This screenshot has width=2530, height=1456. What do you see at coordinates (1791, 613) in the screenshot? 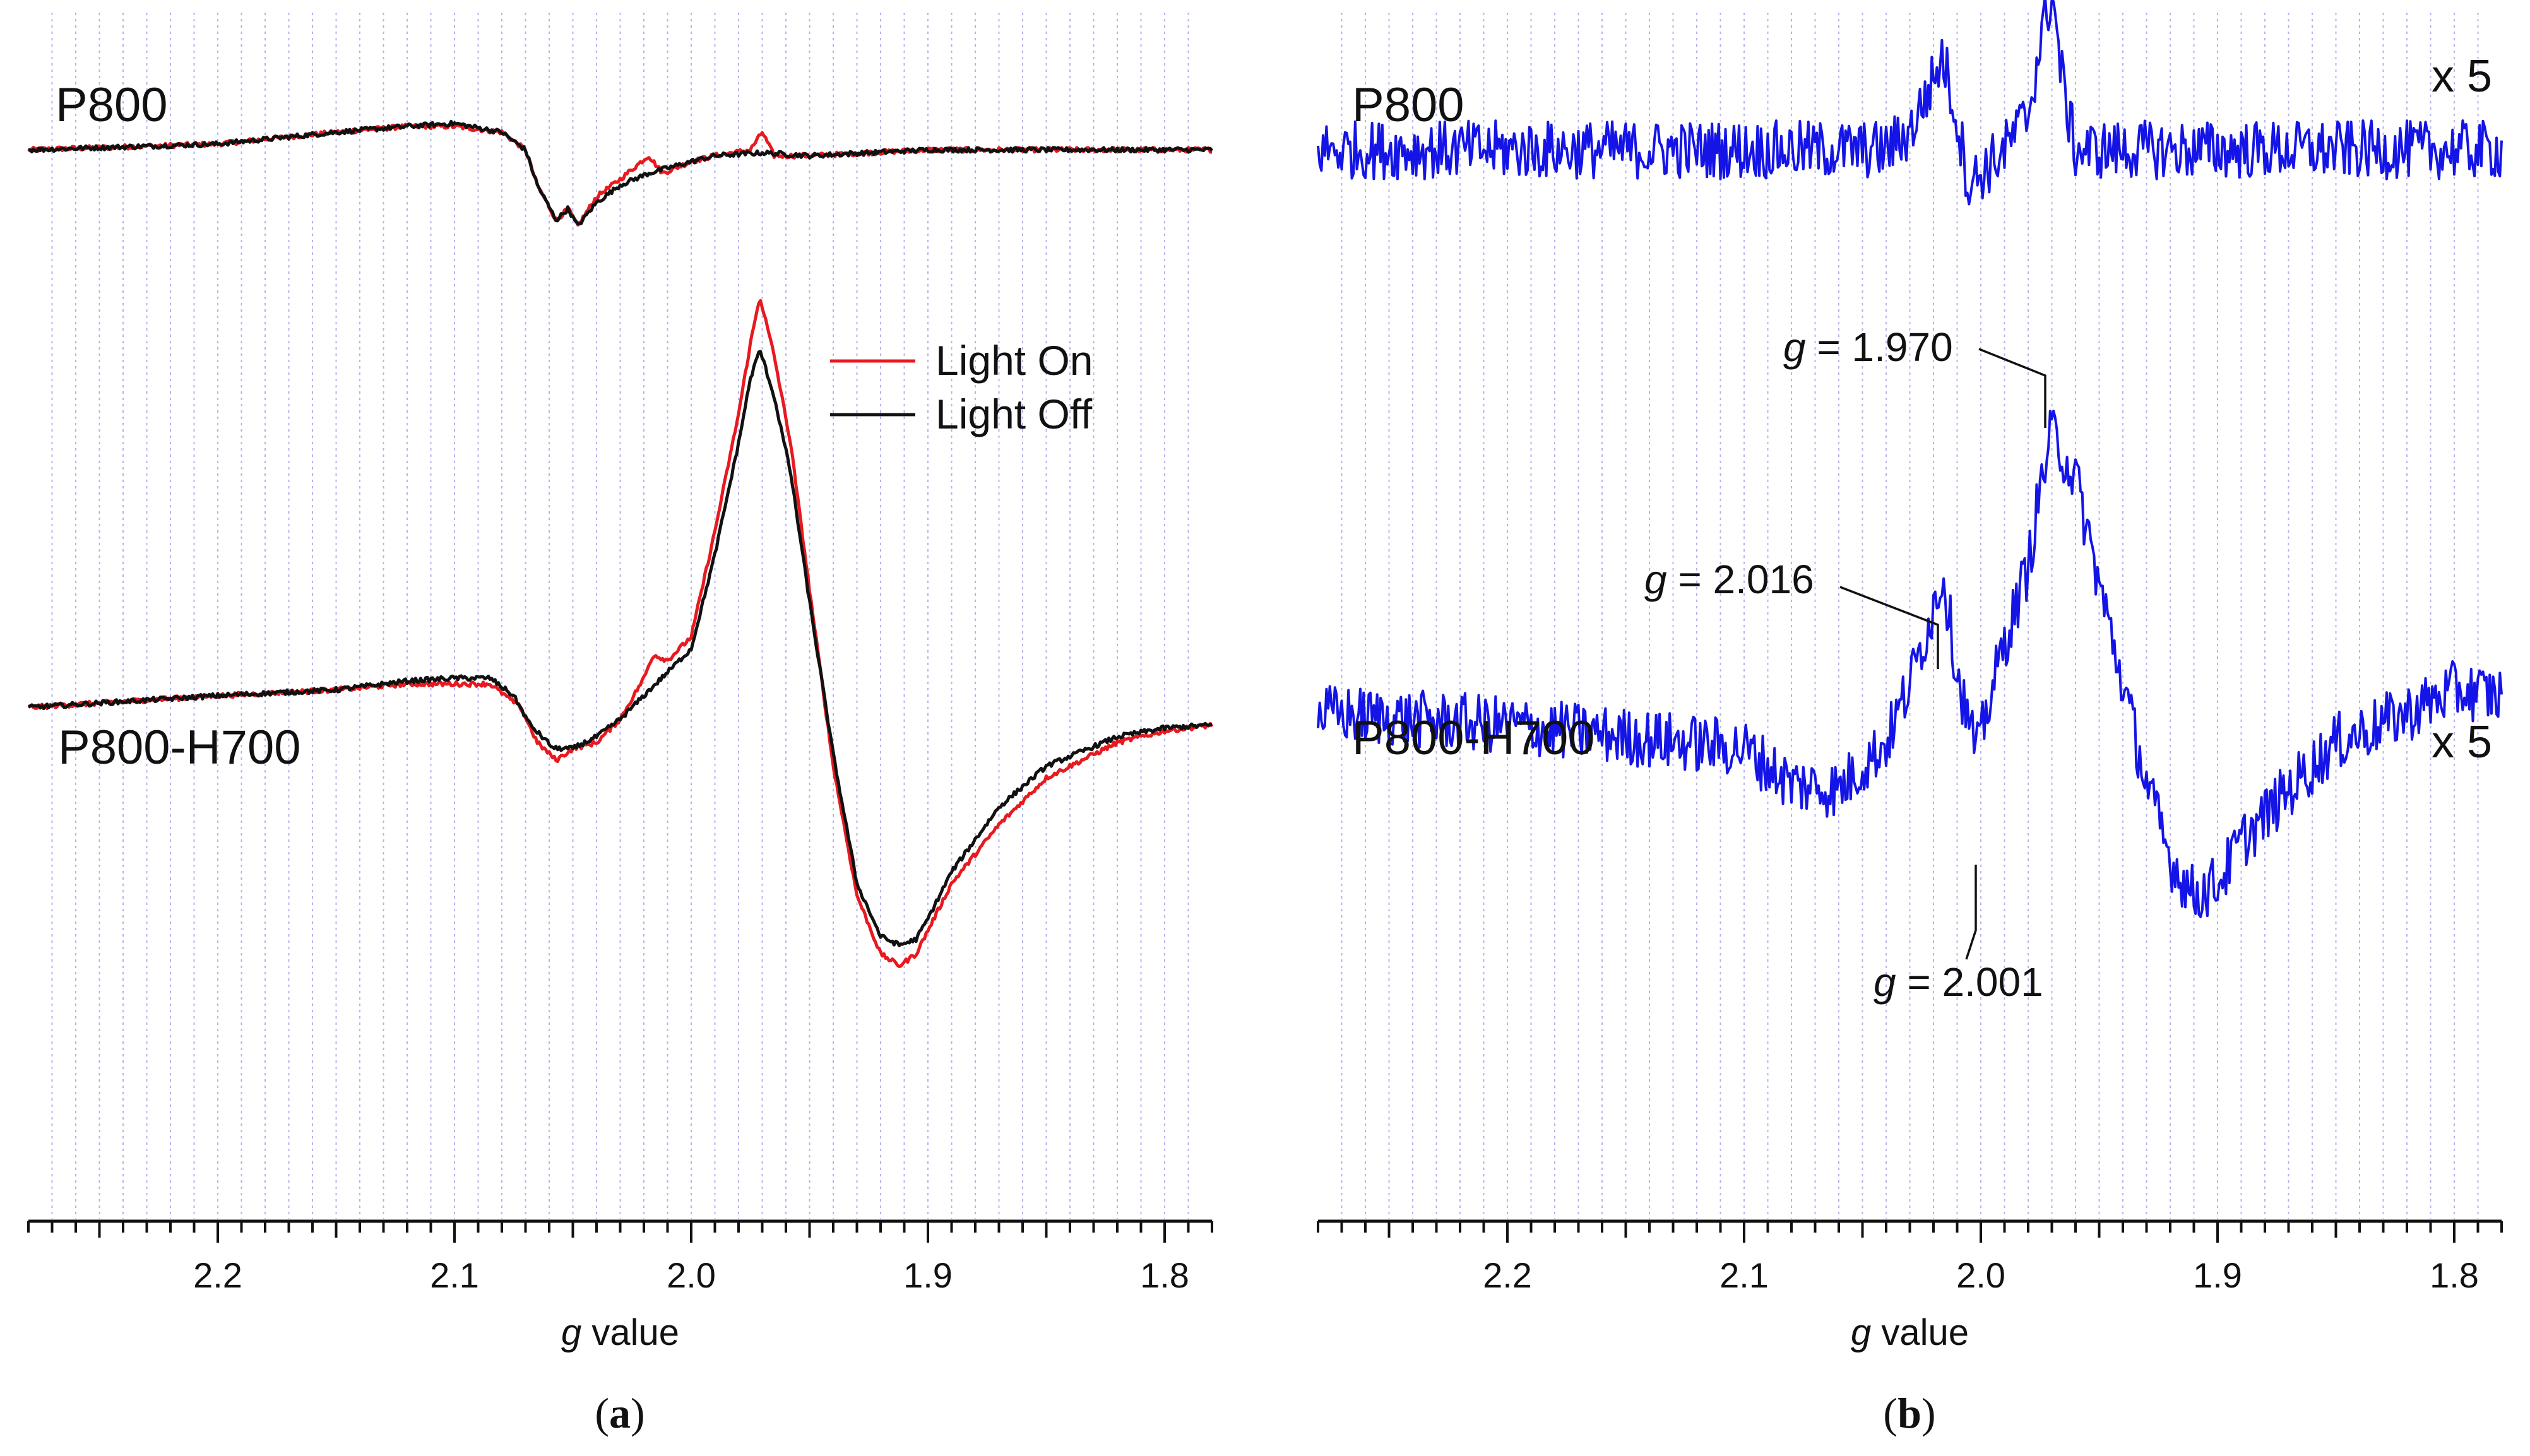
I see `annotation: g = 2.016` at bounding box center [1791, 613].